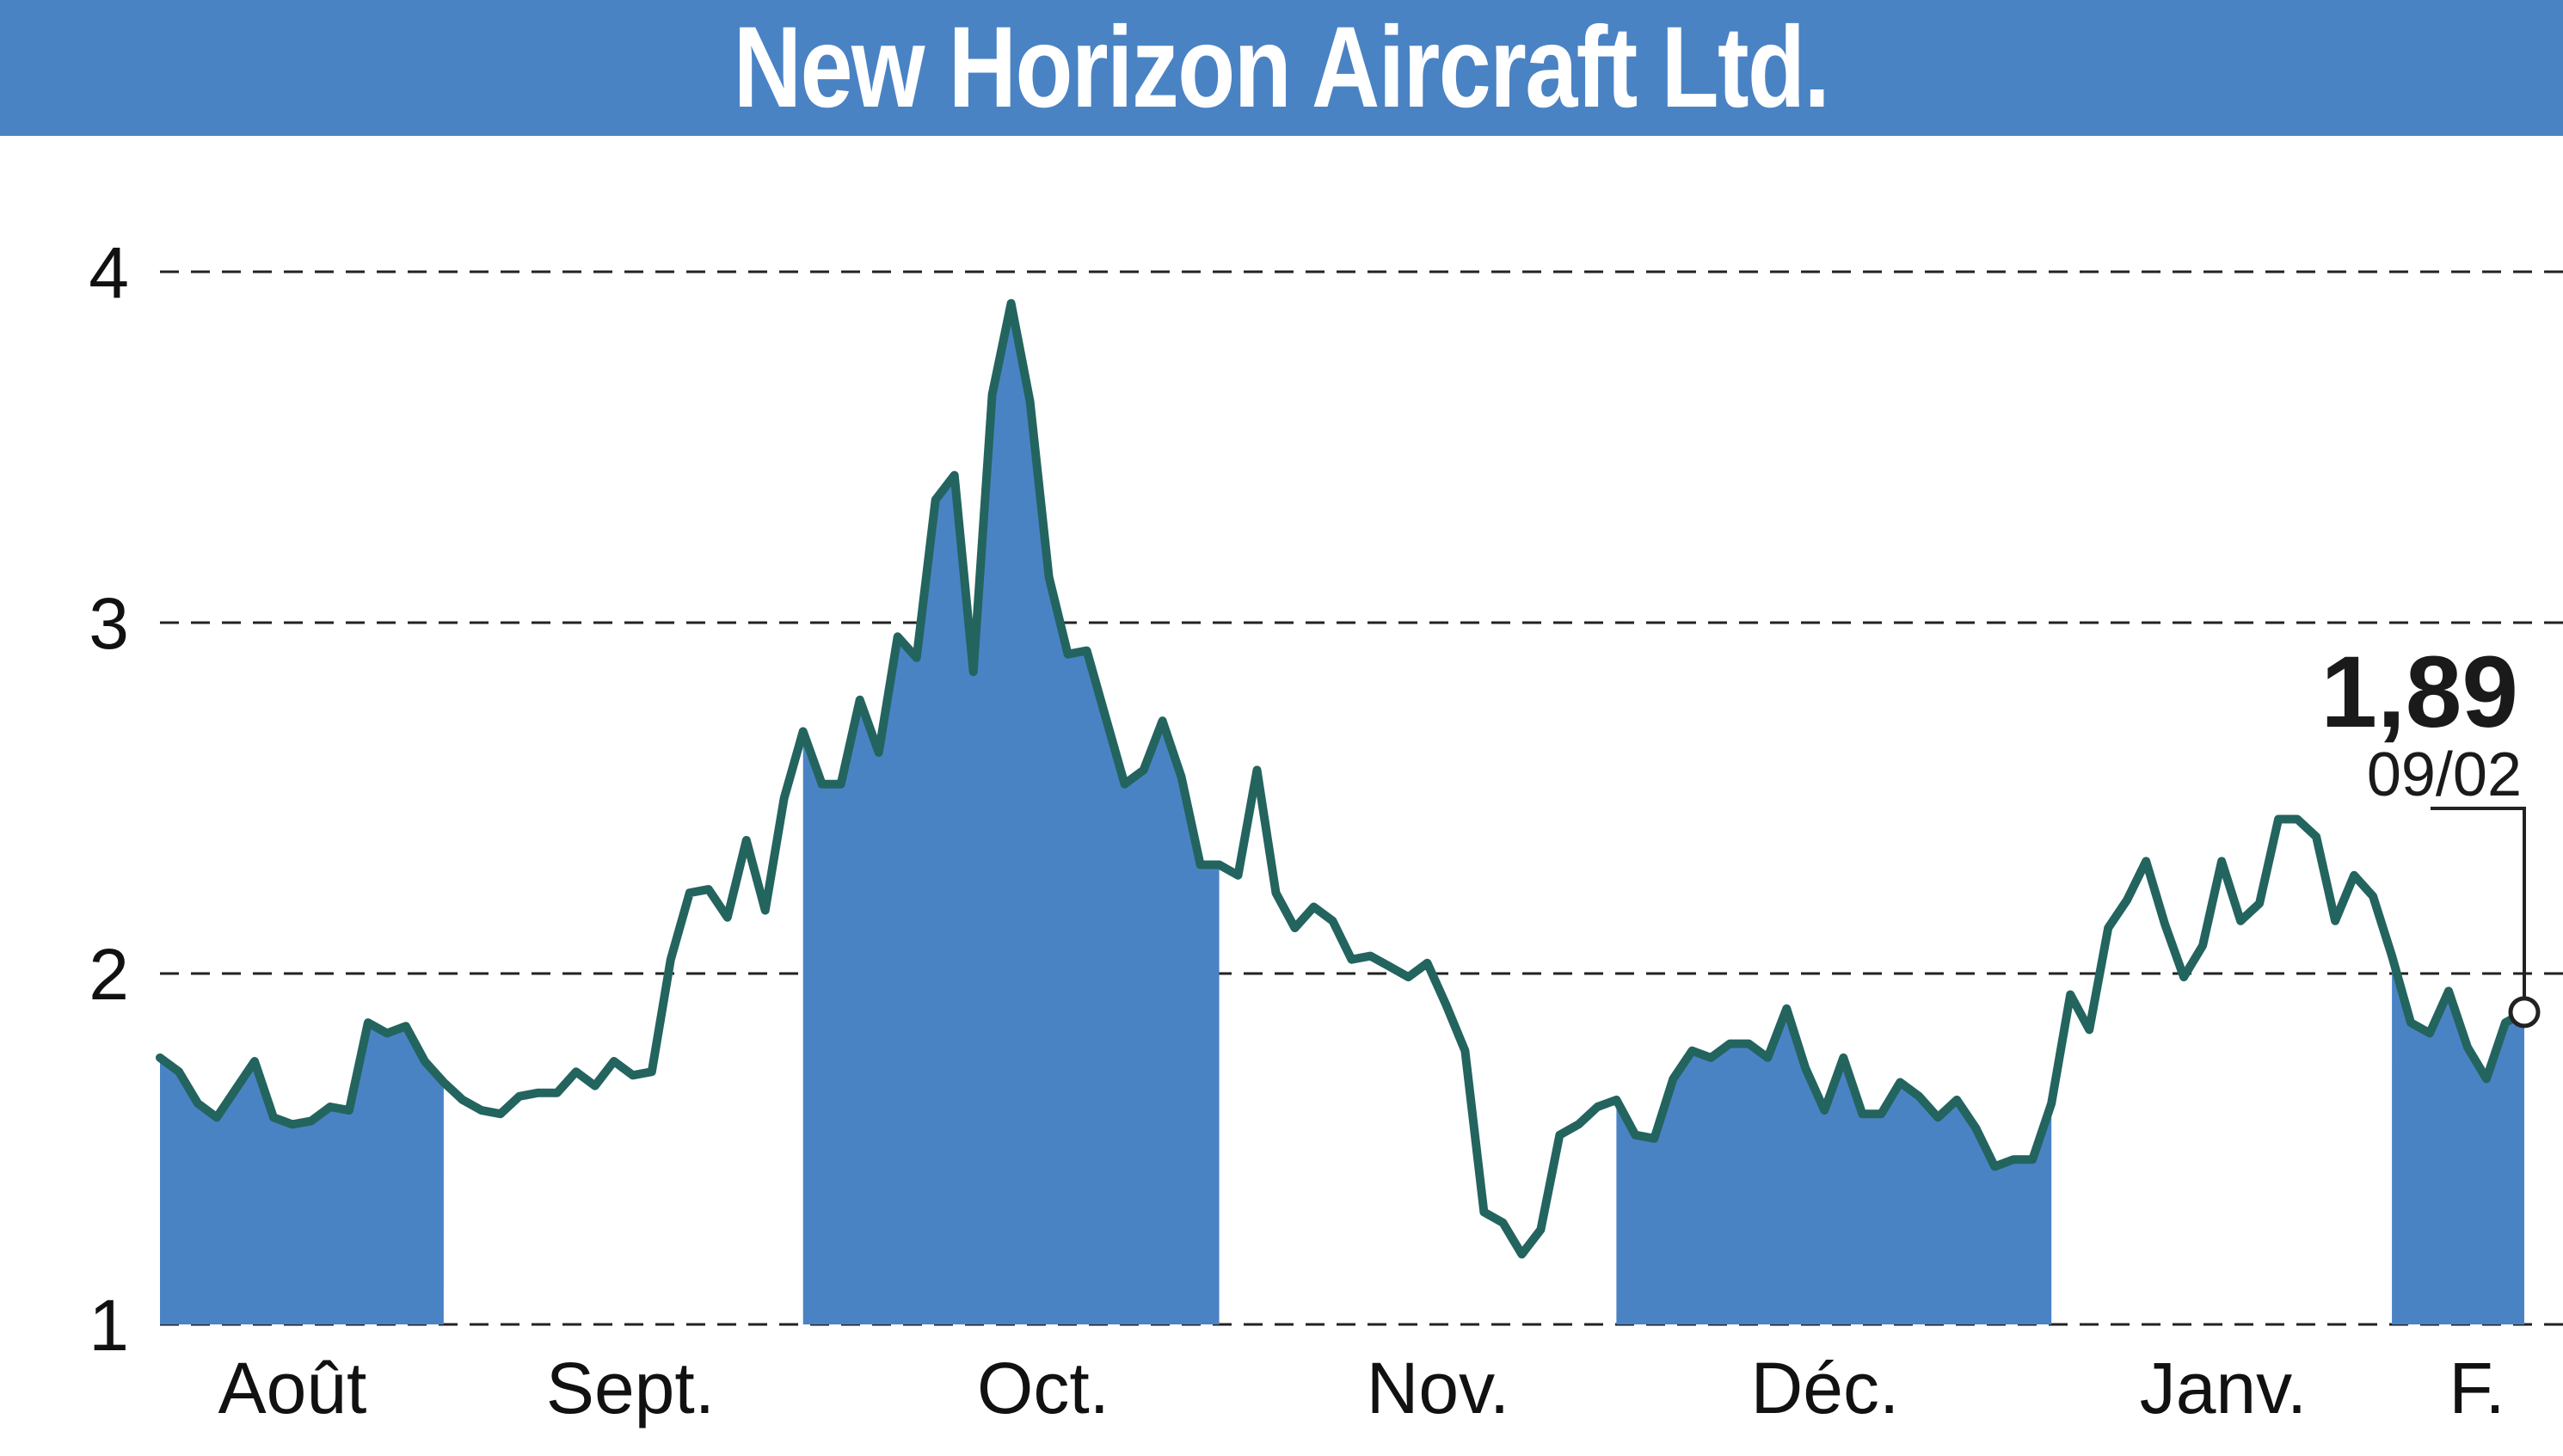 Image resolution: width=2563 pixels, height=1456 pixels. What do you see at coordinates (1043, 1388) in the screenshot?
I see `x-tick-label-3: Oct.` at bounding box center [1043, 1388].